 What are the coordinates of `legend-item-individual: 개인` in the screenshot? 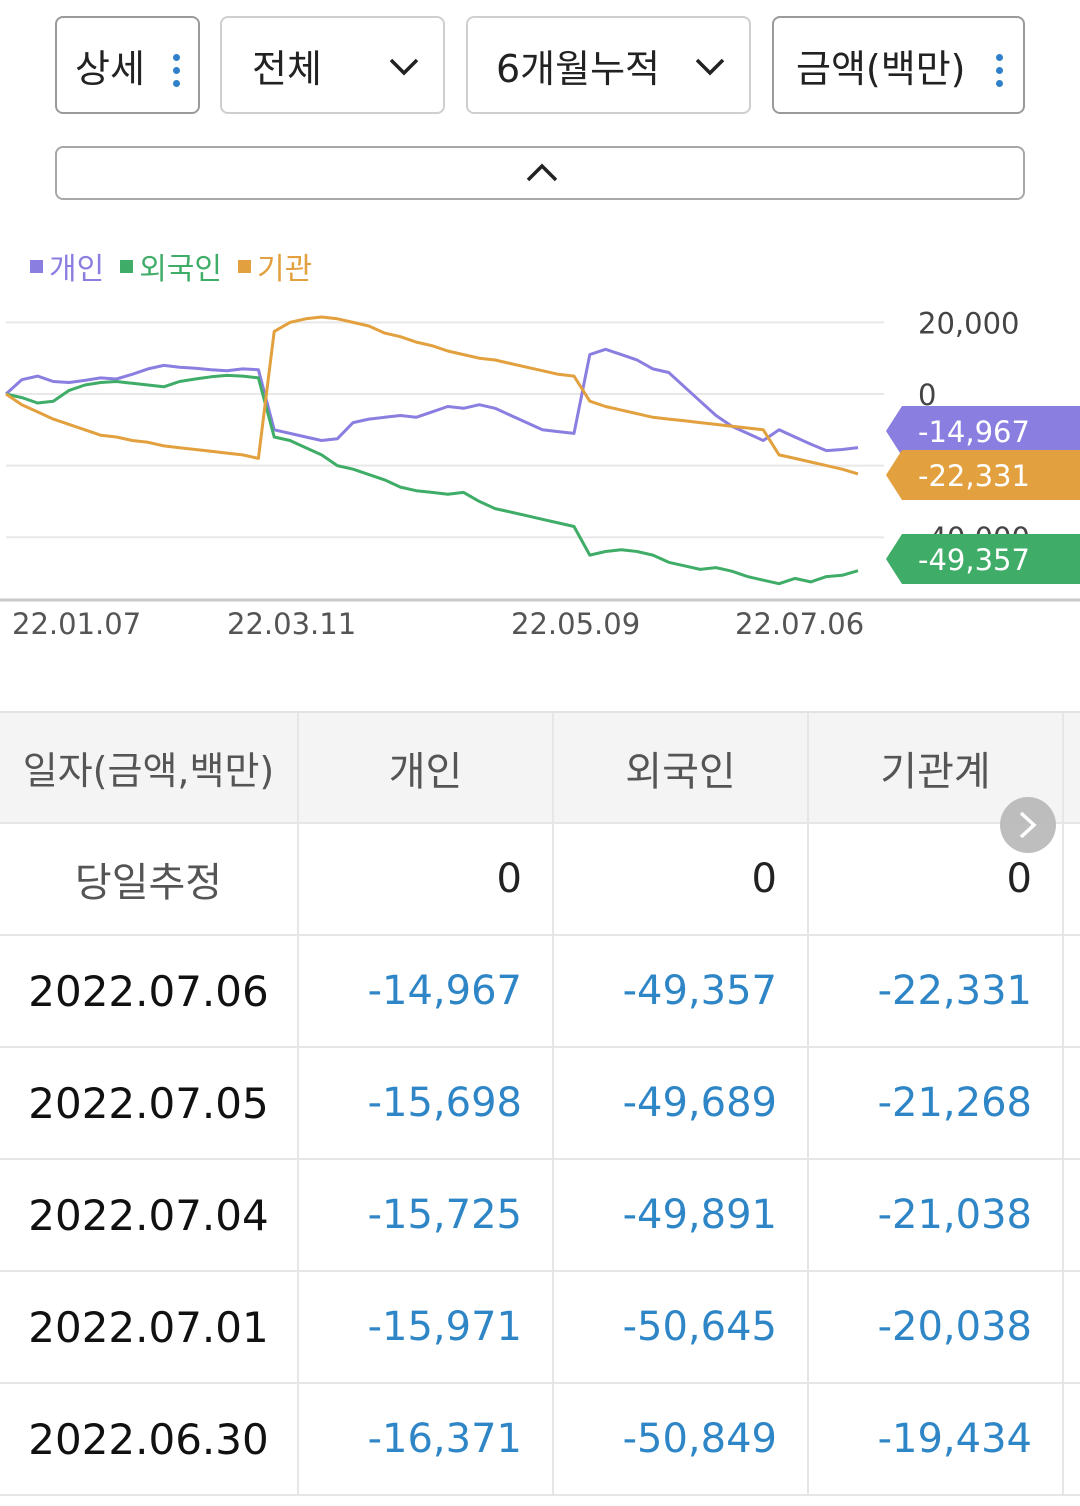 It's located at (67, 266).